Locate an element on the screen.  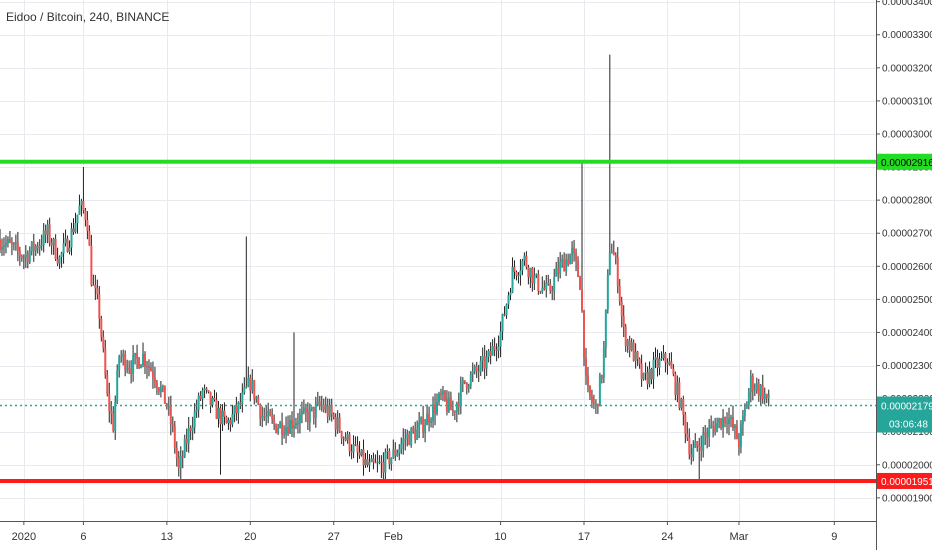
price-tick-label: 0.00002100 is located at coordinates (907, 432).